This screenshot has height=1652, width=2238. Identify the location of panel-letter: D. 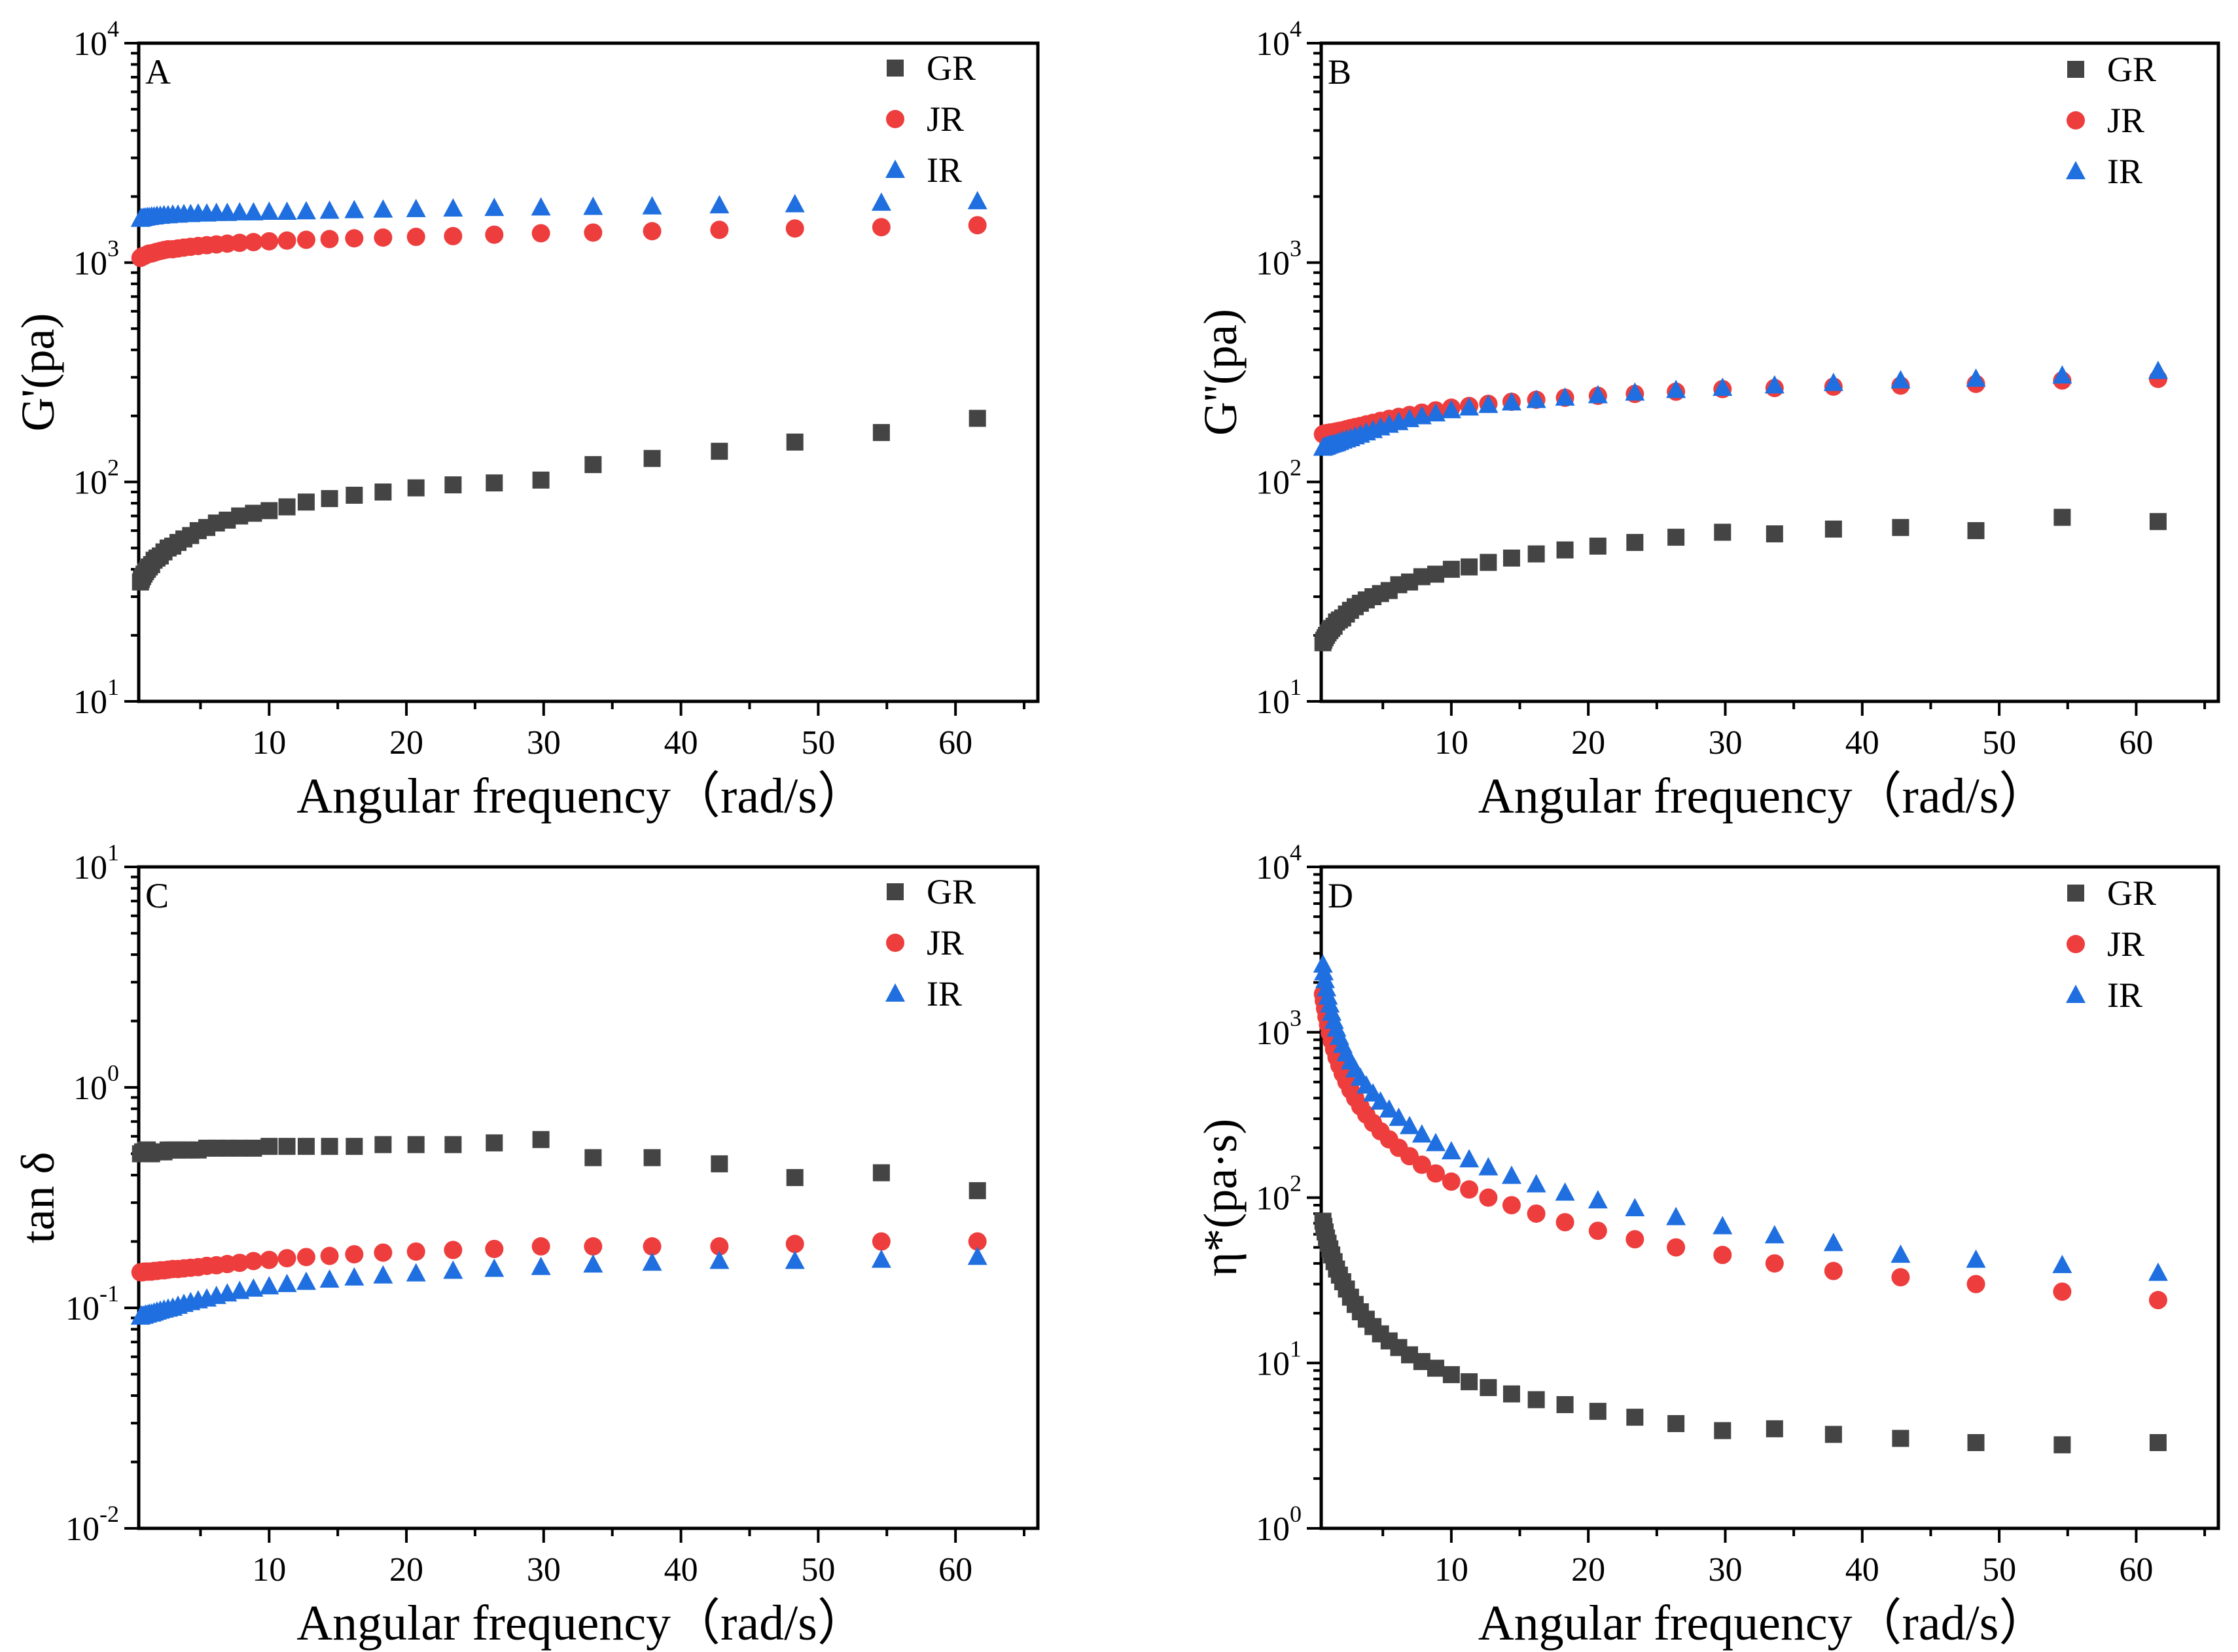
(1341, 895).